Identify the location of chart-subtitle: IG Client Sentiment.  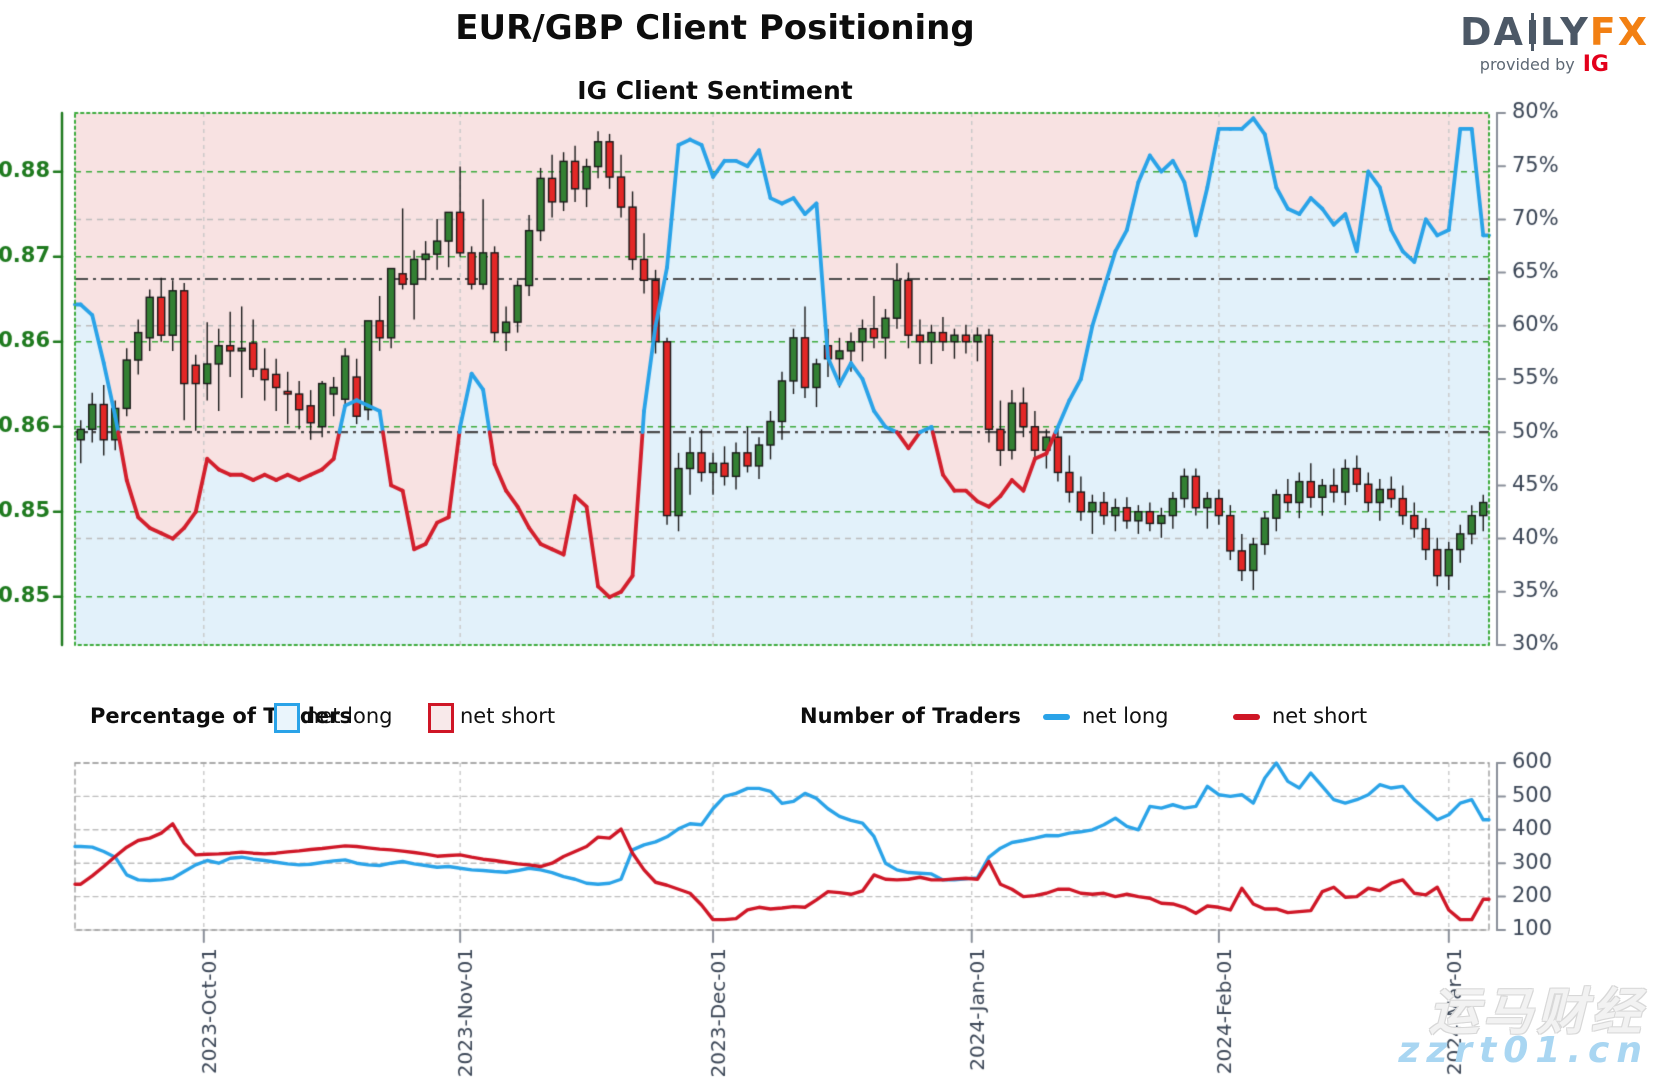
(715, 90).